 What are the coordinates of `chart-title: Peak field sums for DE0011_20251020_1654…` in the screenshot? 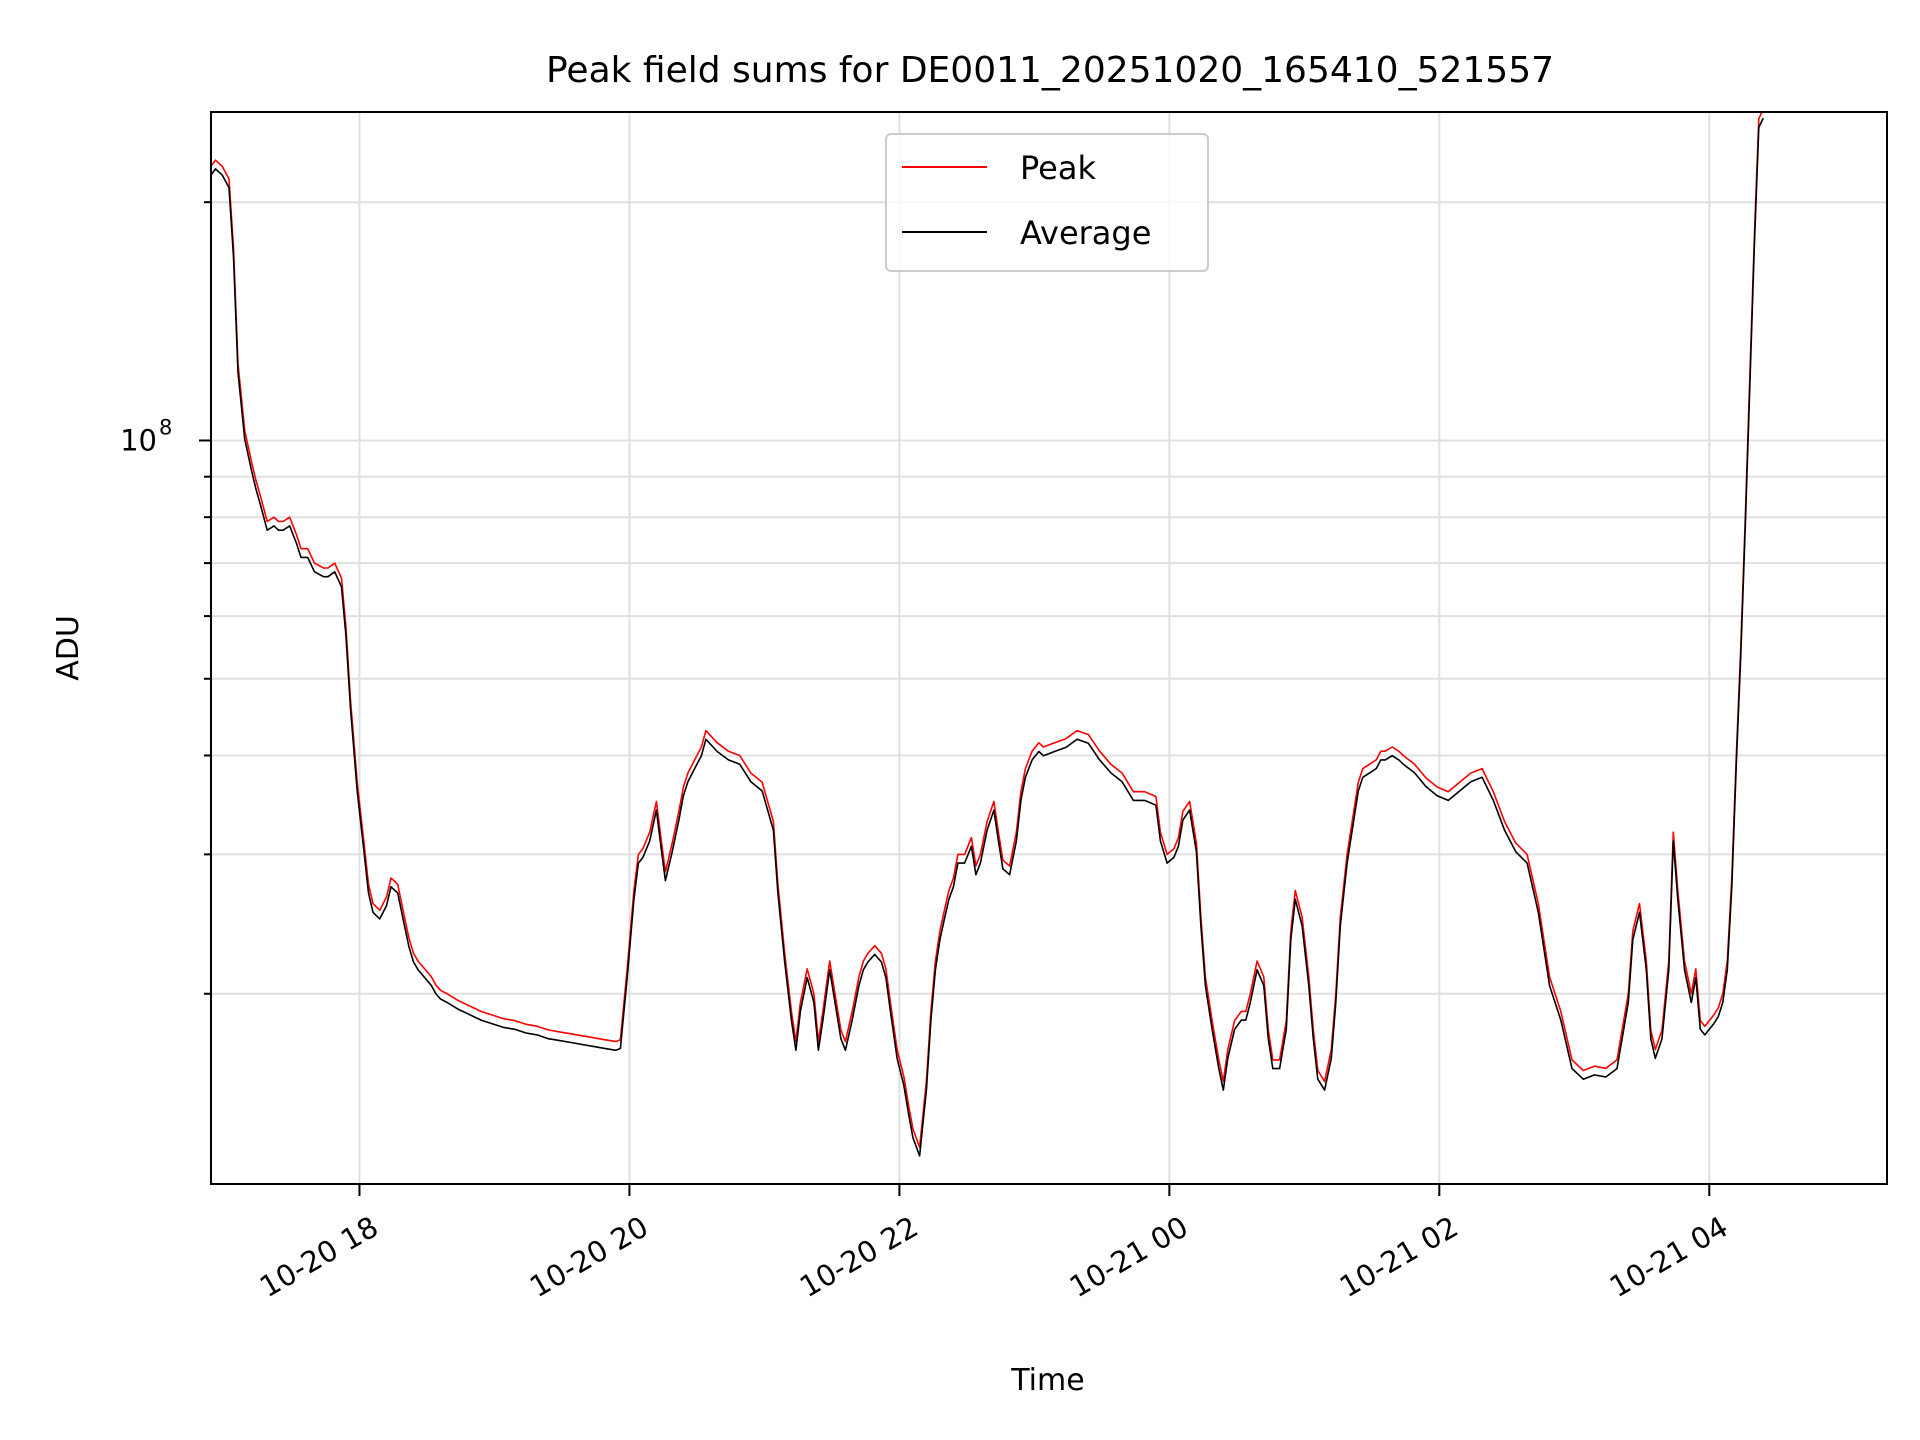 It's located at (1050, 70).